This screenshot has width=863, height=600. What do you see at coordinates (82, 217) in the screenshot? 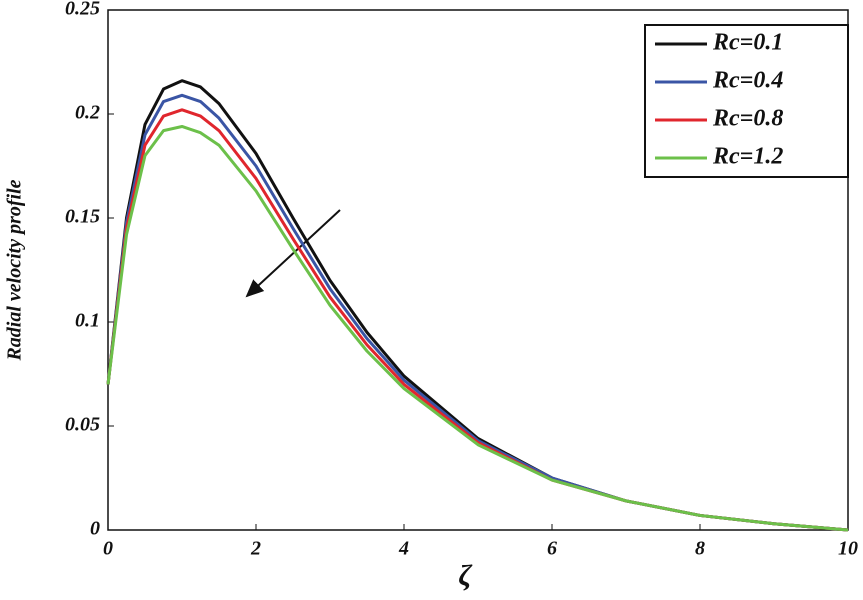
I see `y-tick-label: 0.15` at bounding box center [82, 217].